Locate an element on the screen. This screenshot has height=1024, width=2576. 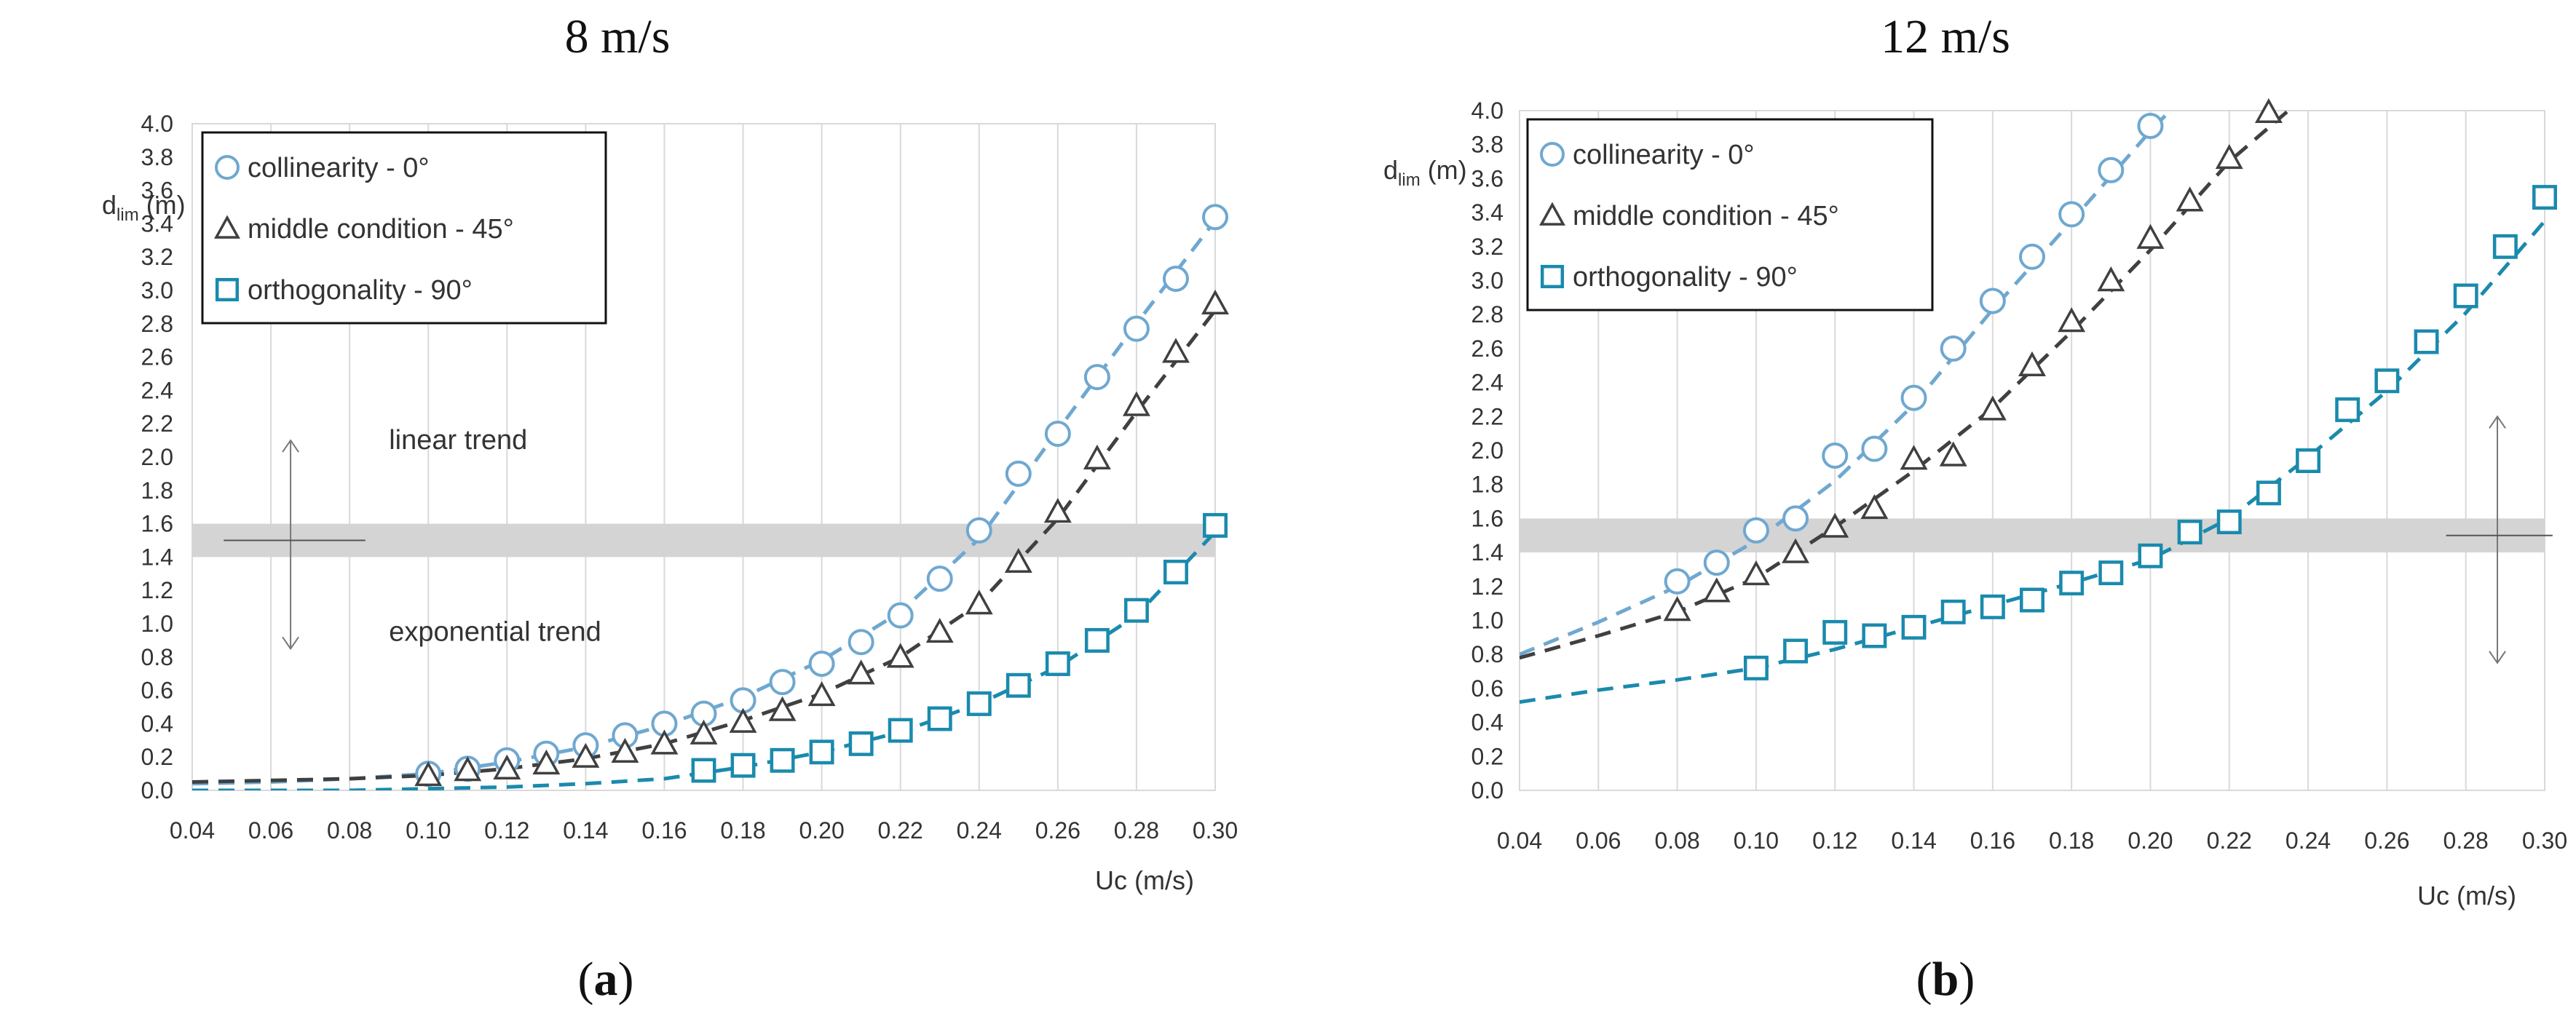
panel-a-x-tick-label: 0.20 is located at coordinates (822, 830).